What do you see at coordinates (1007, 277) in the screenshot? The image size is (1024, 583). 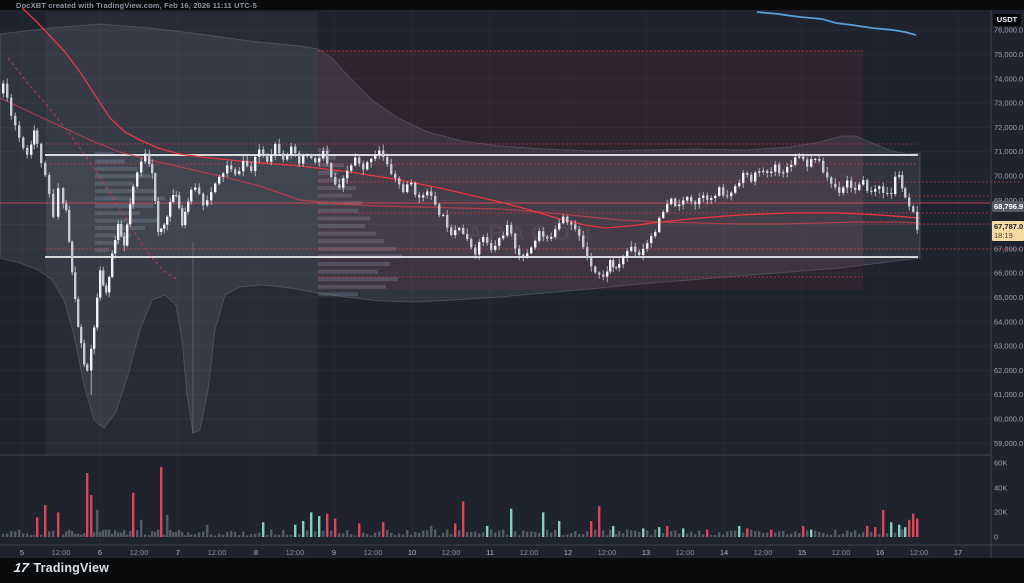 I see `price-axis` at bounding box center [1007, 277].